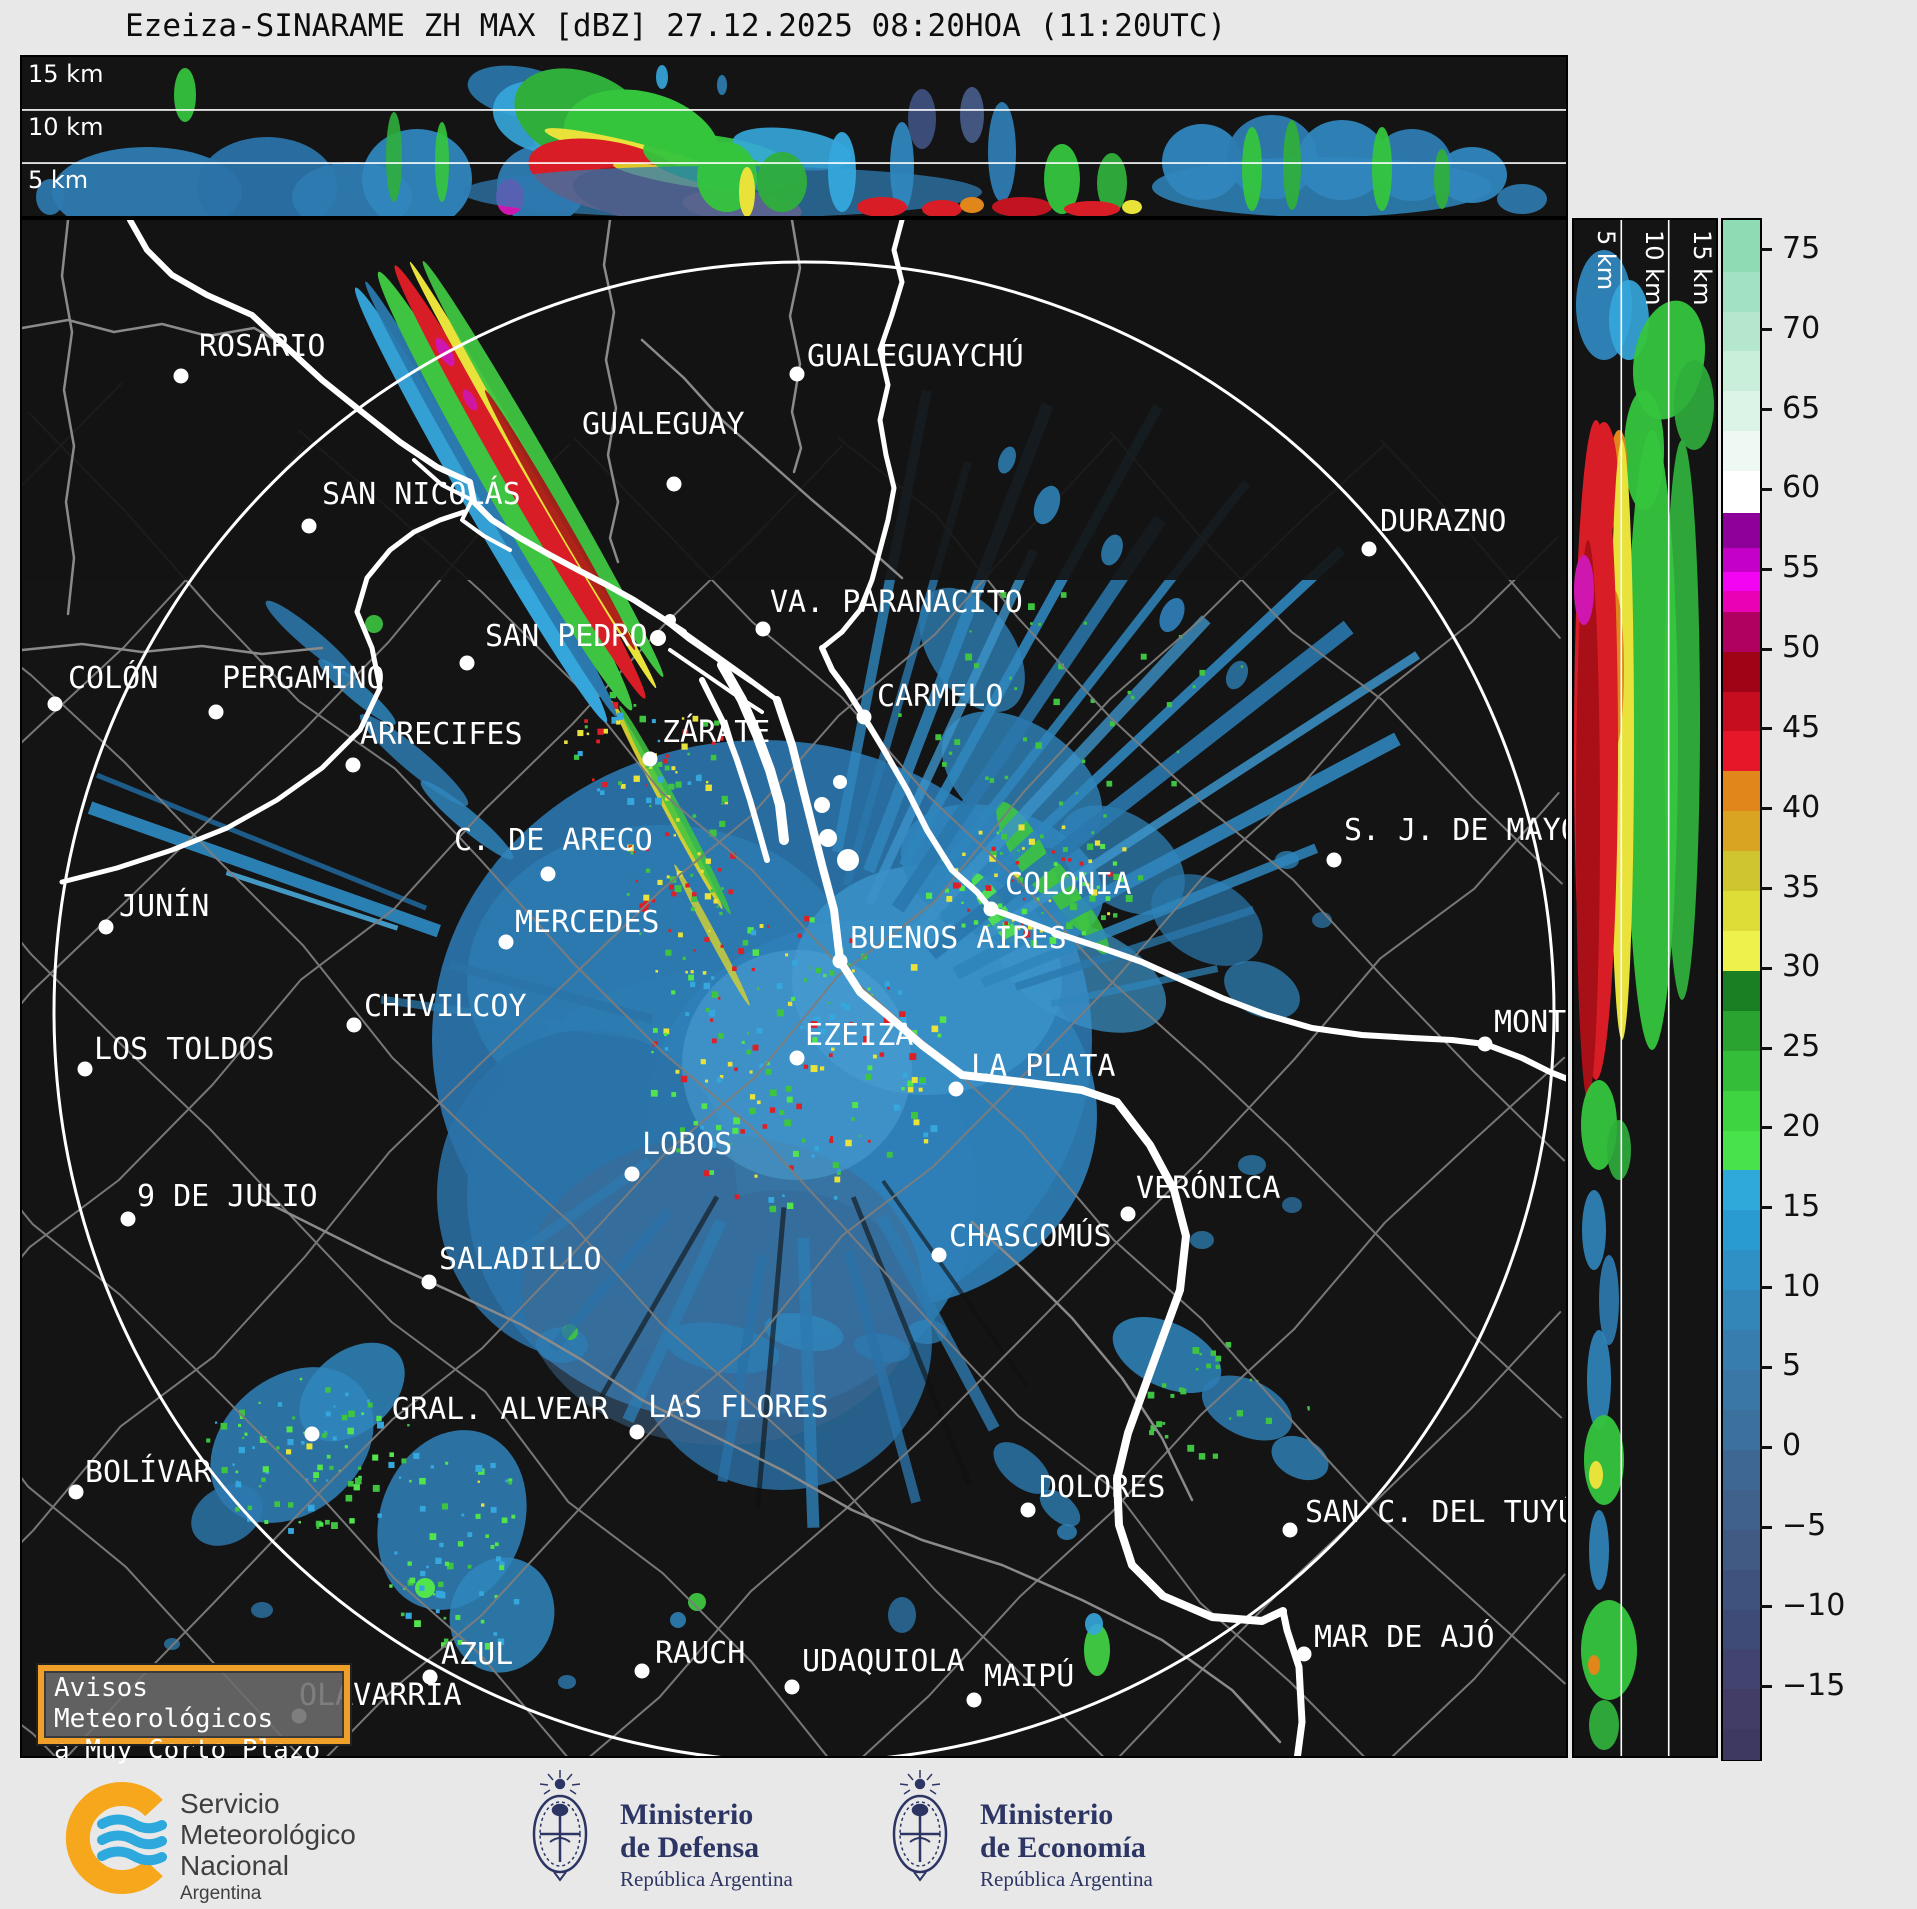  What do you see at coordinates (230, 1803) in the screenshot?
I see `smn-line-1: Servicio` at bounding box center [230, 1803].